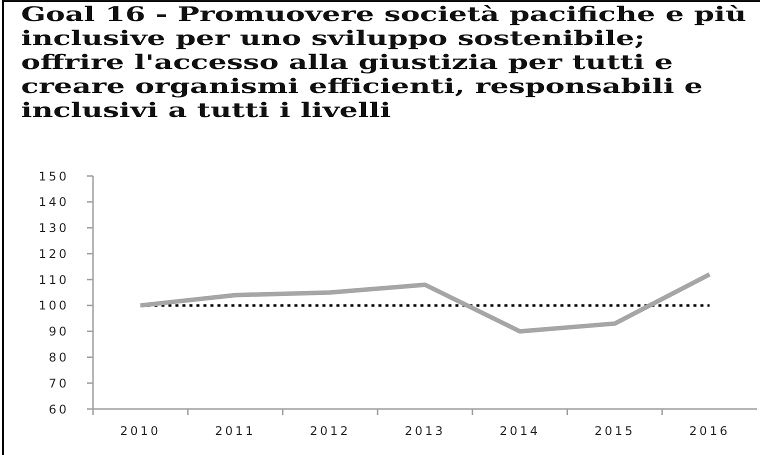 The image size is (760, 455). What do you see at coordinates (425, 431) in the screenshot?
I see `x-tick-label: 2013` at bounding box center [425, 431].